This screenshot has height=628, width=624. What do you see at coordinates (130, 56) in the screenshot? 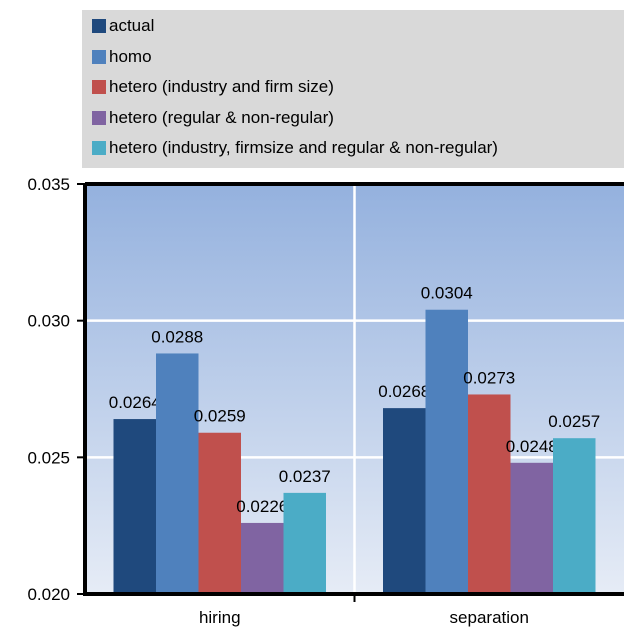
I see `legend-label: homo` at bounding box center [130, 56].